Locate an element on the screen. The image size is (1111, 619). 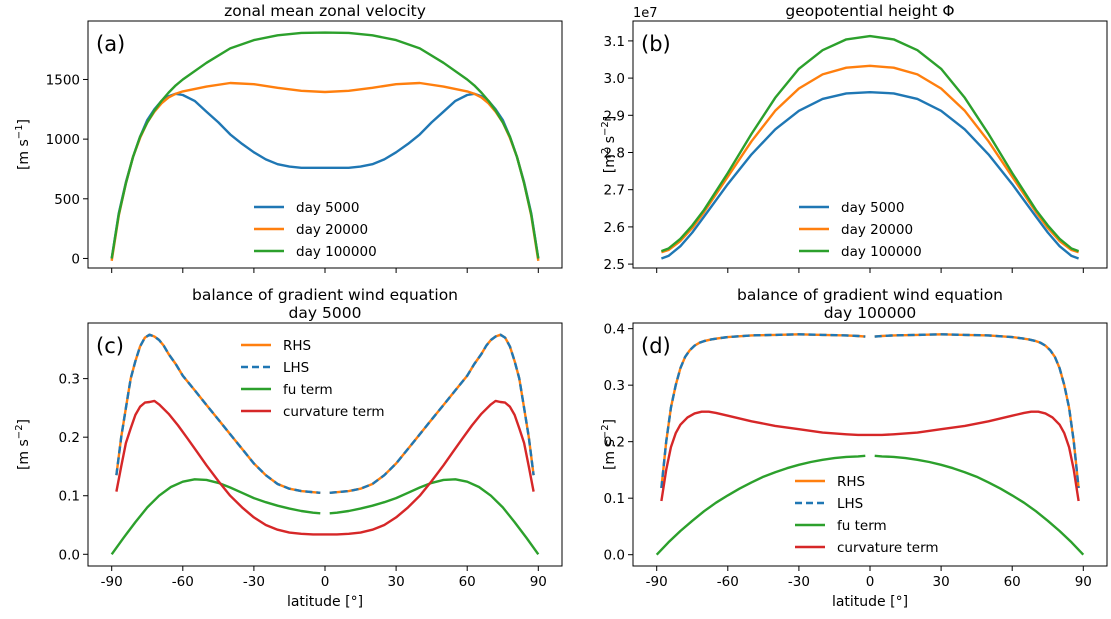
panel-label: (b) is located at coordinates (656, 44).